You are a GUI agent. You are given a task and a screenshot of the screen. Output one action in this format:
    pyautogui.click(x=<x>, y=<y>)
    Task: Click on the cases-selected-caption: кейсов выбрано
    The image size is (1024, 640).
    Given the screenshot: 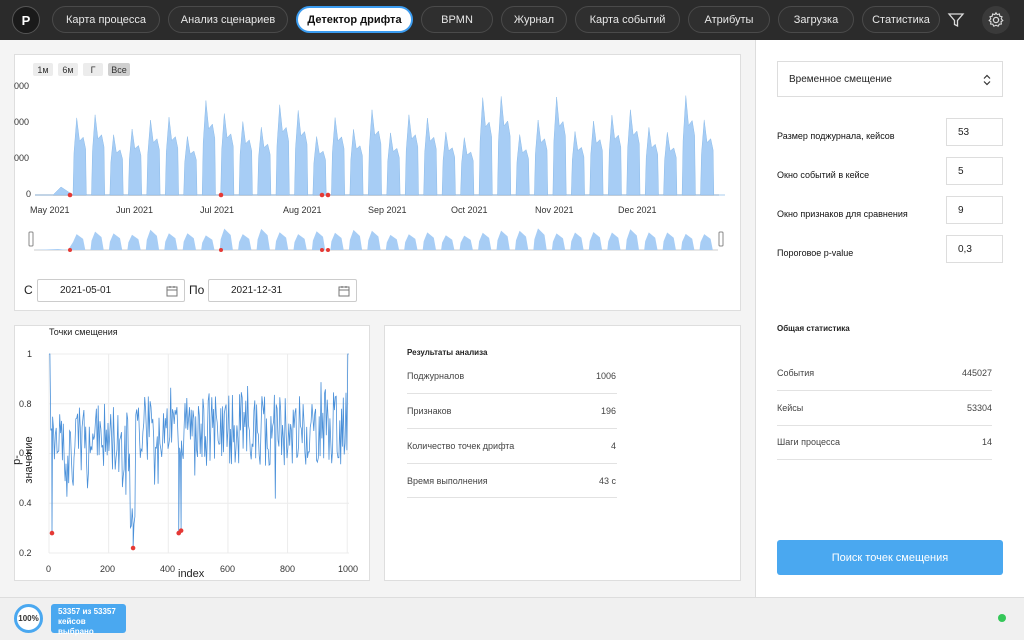 What is the action you would take?
    pyautogui.click(x=76, y=626)
    